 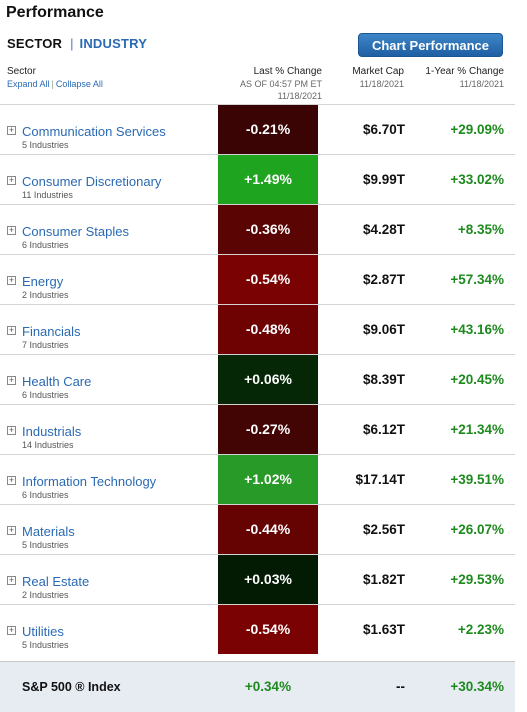 What do you see at coordinates (268, 229) in the screenshot?
I see `last-change-cell: -0.36%` at bounding box center [268, 229].